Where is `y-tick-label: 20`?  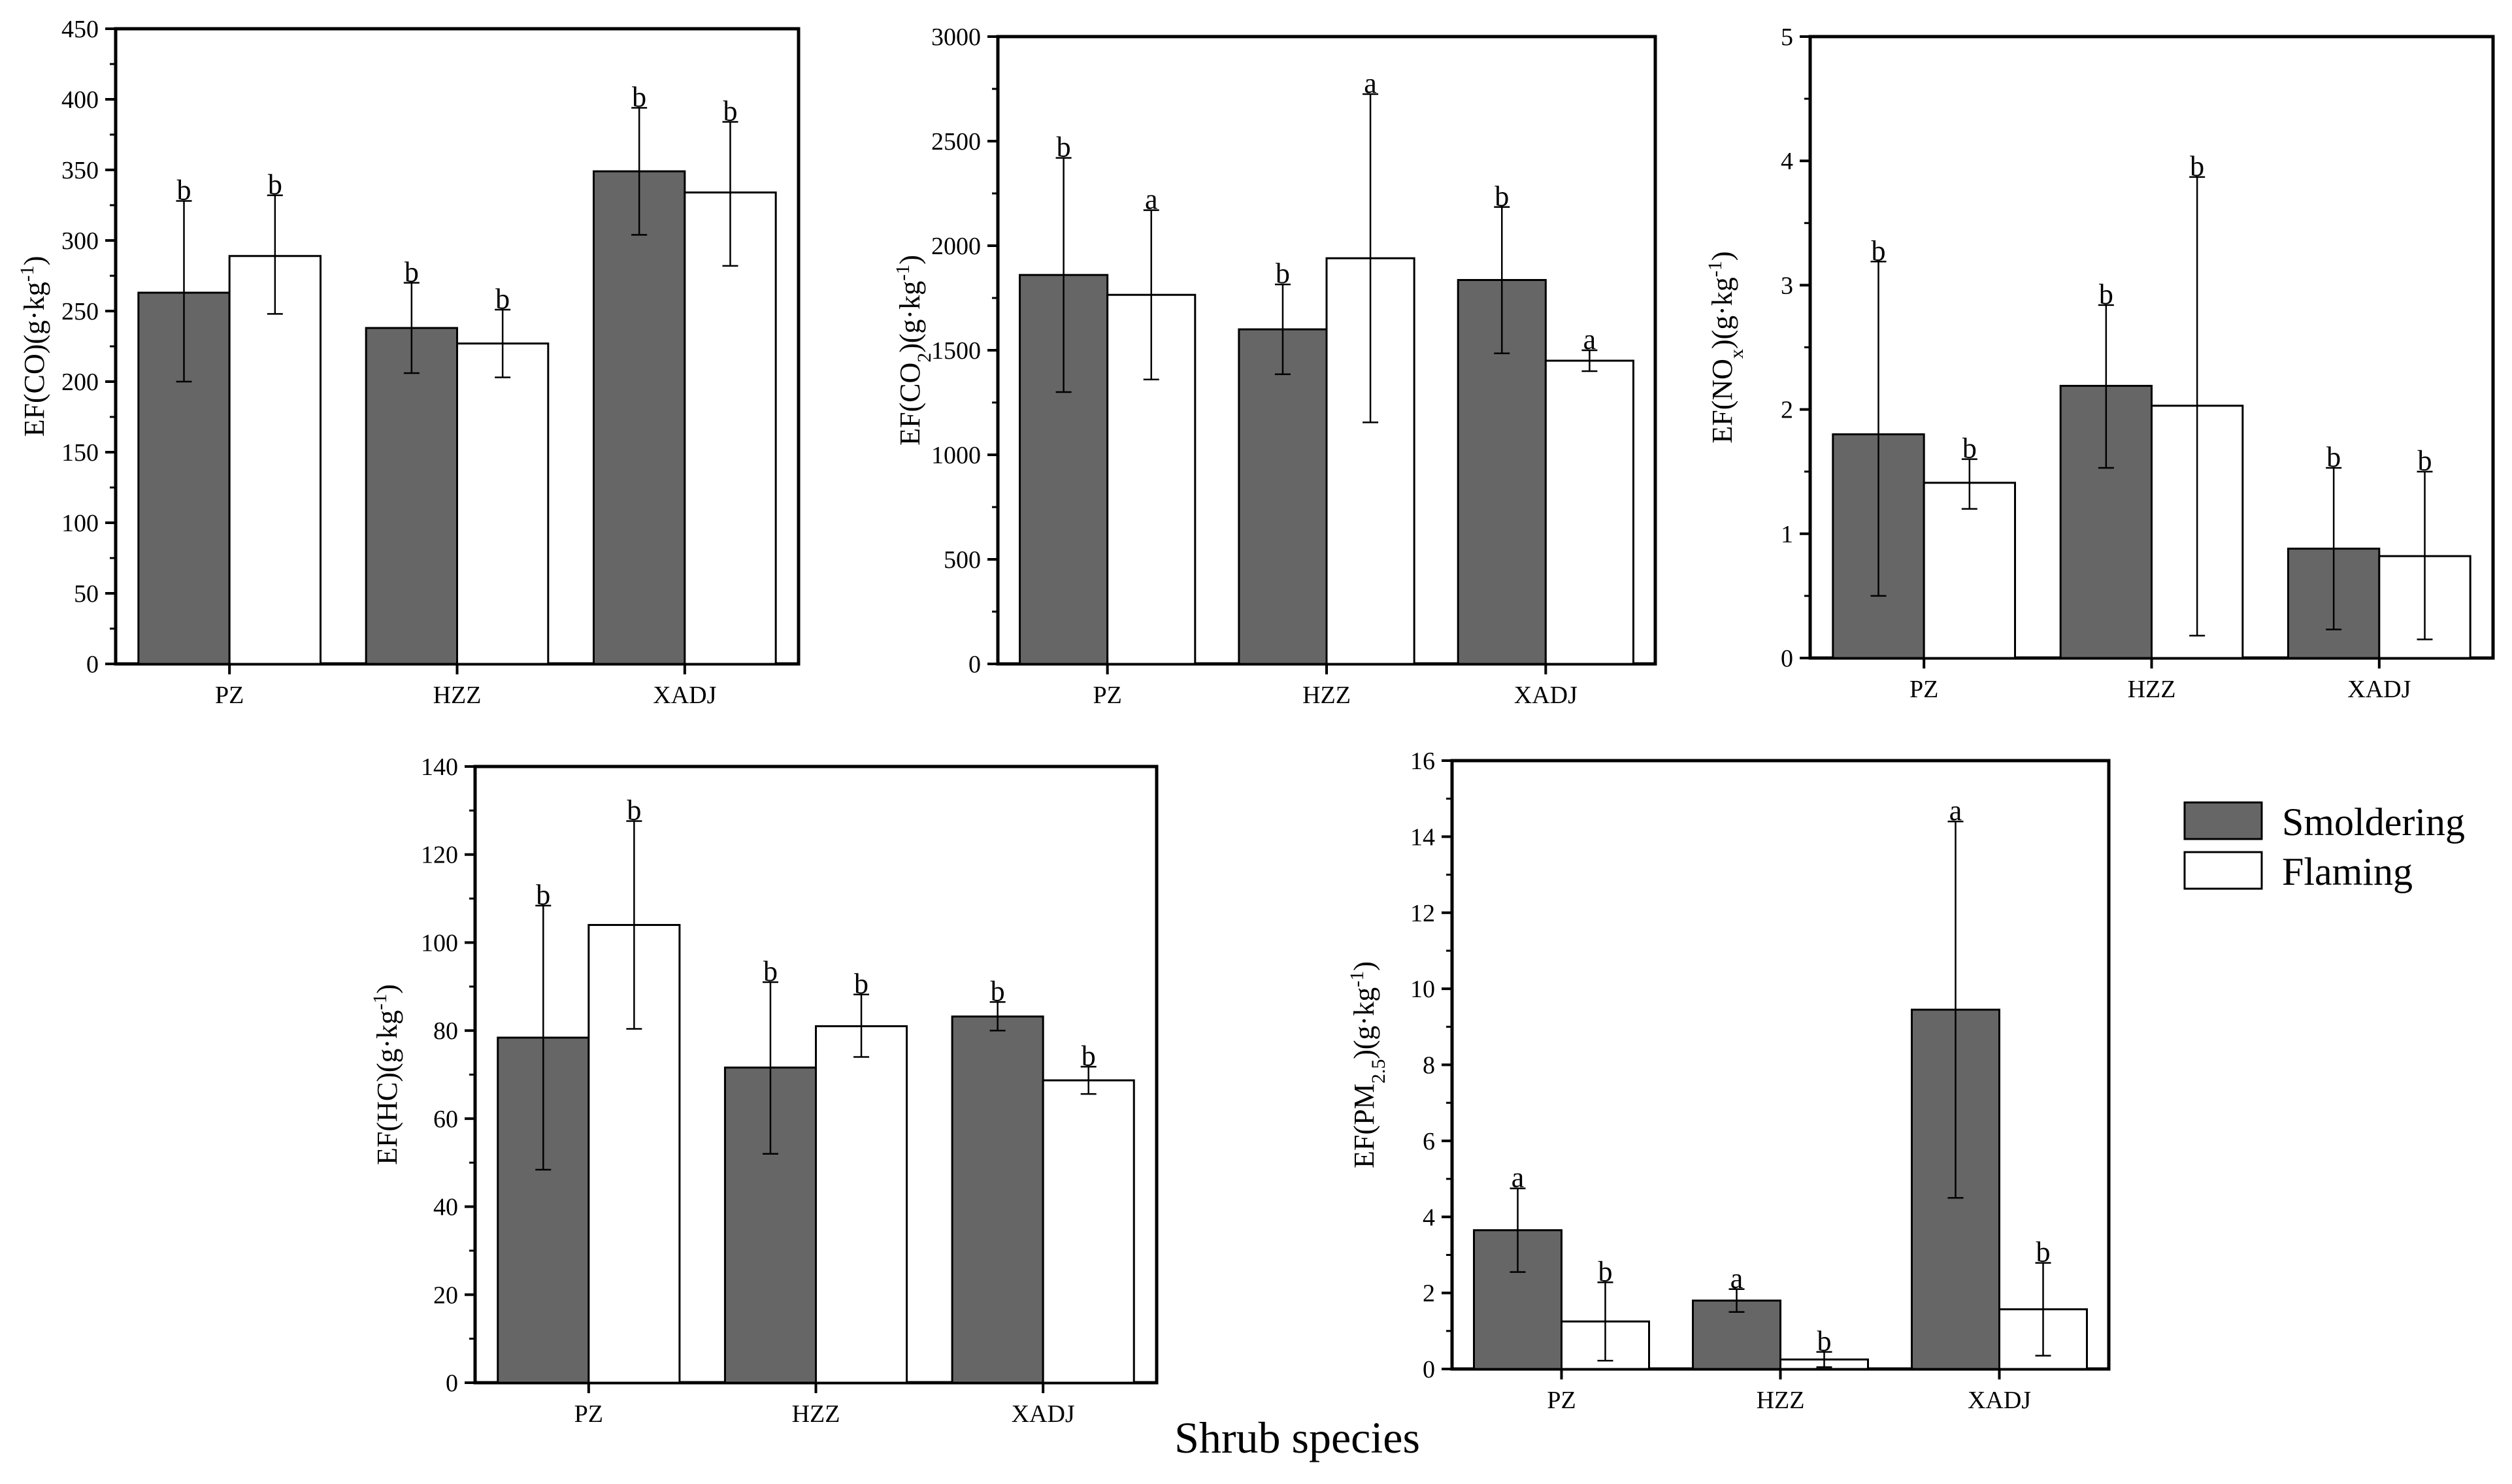
y-tick-label: 20 is located at coordinates (445, 1295).